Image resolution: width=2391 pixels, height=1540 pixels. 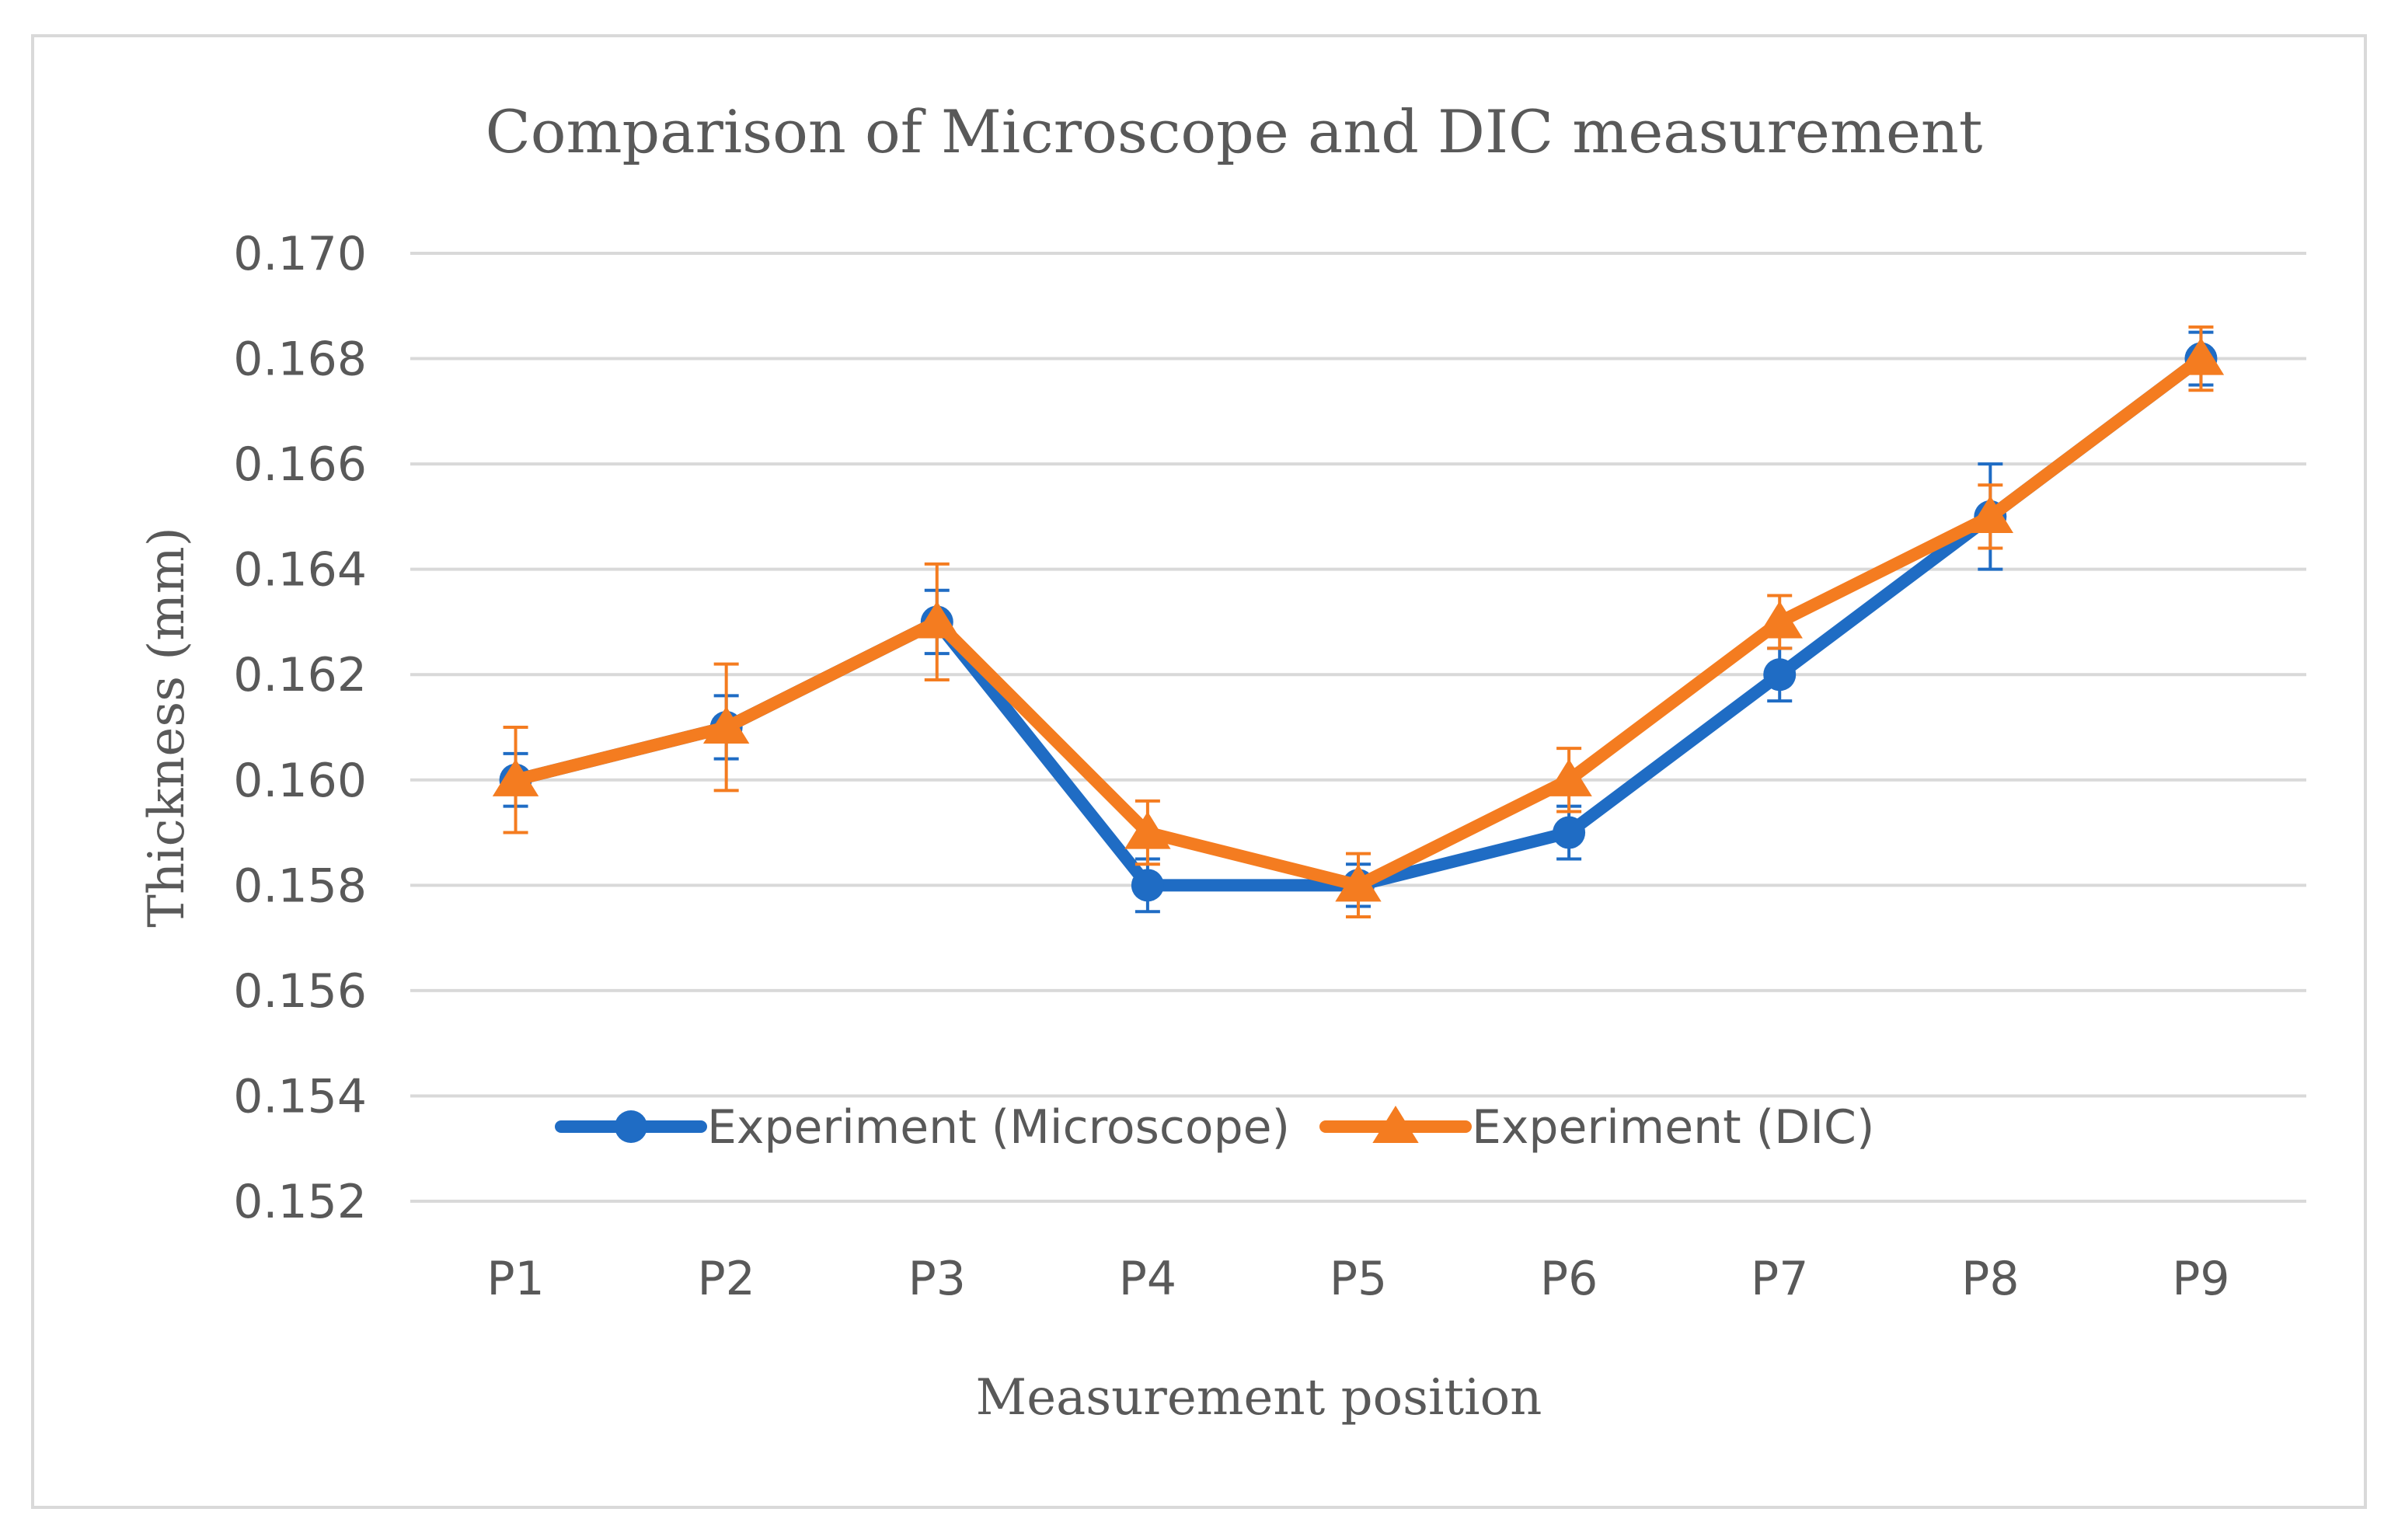 What do you see at coordinates (300, 1096) in the screenshot?
I see `y-tick-label: 0.154` at bounding box center [300, 1096].